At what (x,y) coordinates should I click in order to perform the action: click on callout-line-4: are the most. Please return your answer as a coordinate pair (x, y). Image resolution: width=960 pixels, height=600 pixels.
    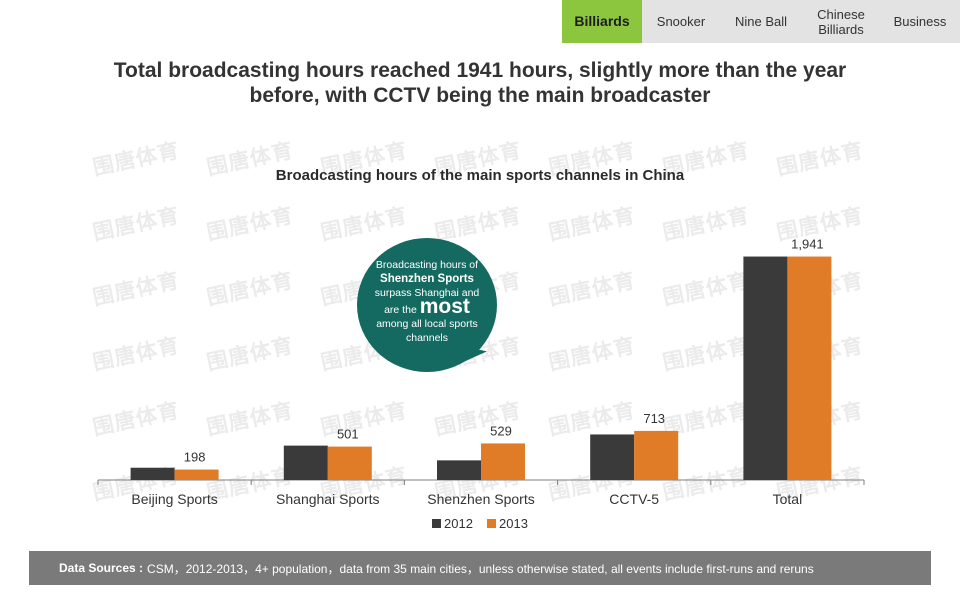
    Looking at the image, I should click on (427, 306).